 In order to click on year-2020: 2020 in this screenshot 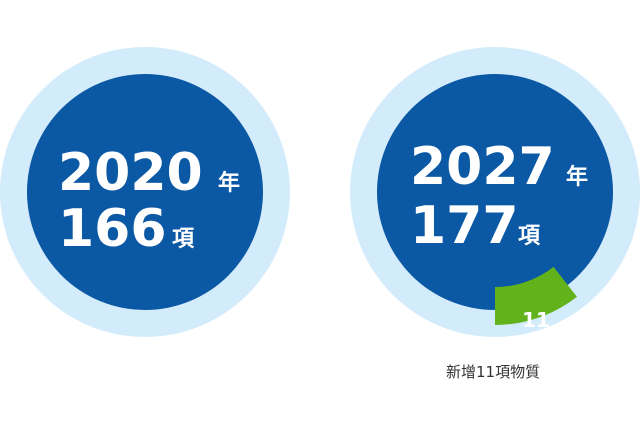, I will do `click(130, 173)`.